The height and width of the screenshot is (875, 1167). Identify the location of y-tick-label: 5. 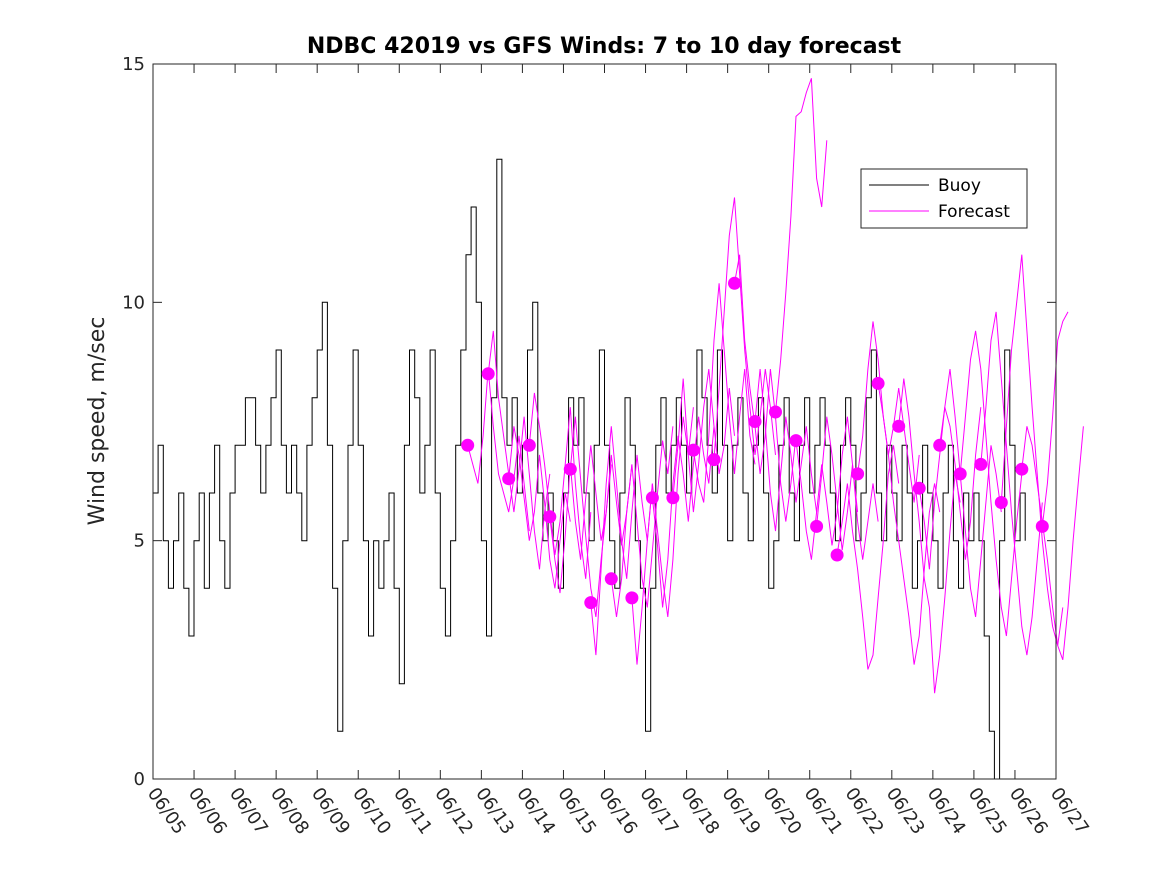
(139, 541).